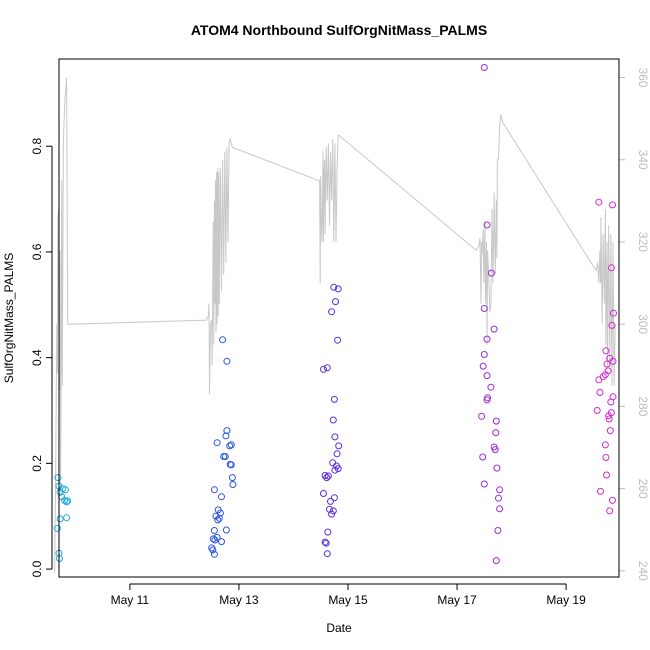 This screenshot has height=650, width=650. Describe the element at coordinates (9, 318) in the screenshot. I see `y-axis-label: SulfOrgNitMass_PALMS` at that location.